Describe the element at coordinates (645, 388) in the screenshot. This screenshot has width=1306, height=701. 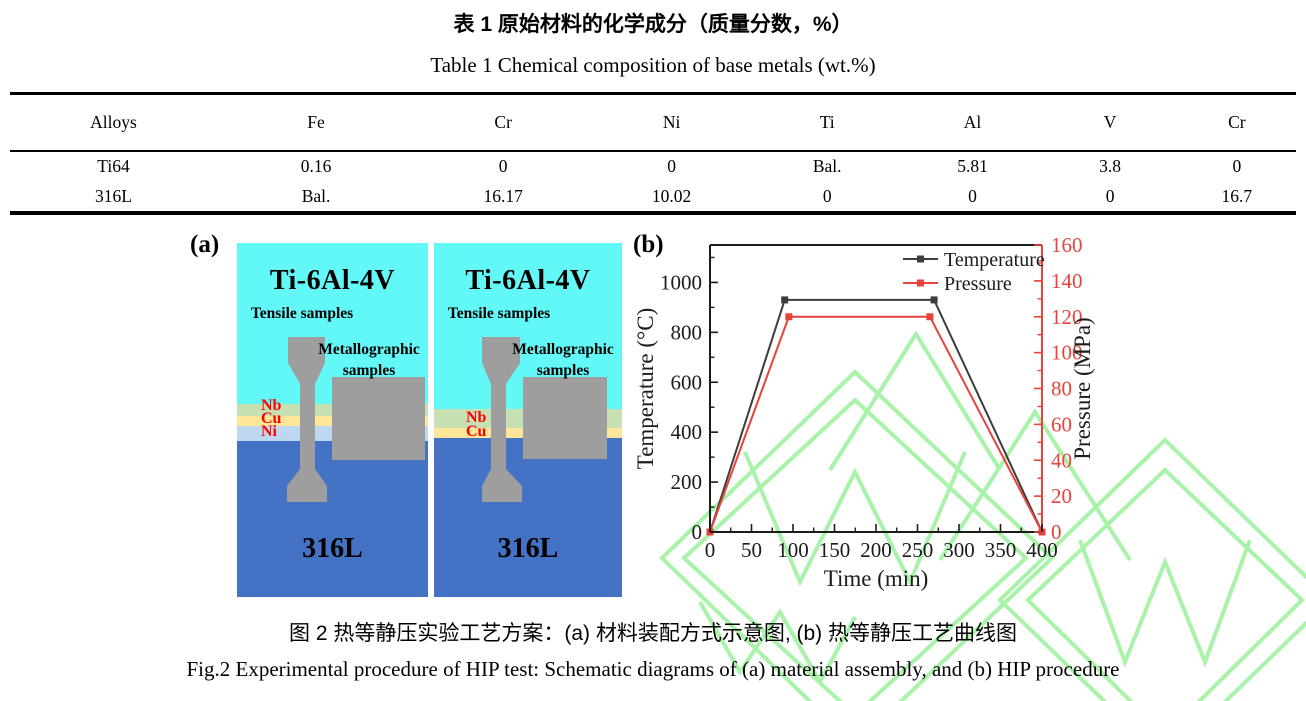
I see `y-axis-left-title: Temperature (°C)` at that location.